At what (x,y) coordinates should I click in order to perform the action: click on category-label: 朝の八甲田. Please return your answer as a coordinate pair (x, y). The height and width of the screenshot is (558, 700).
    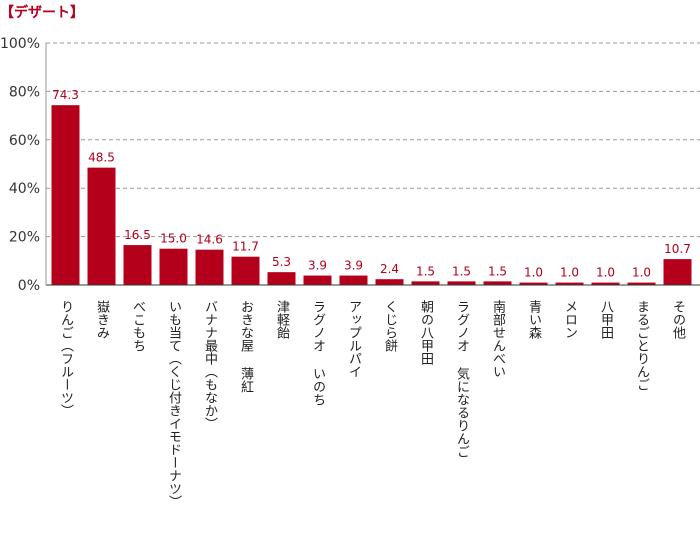
    Looking at the image, I should click on (426, 332).